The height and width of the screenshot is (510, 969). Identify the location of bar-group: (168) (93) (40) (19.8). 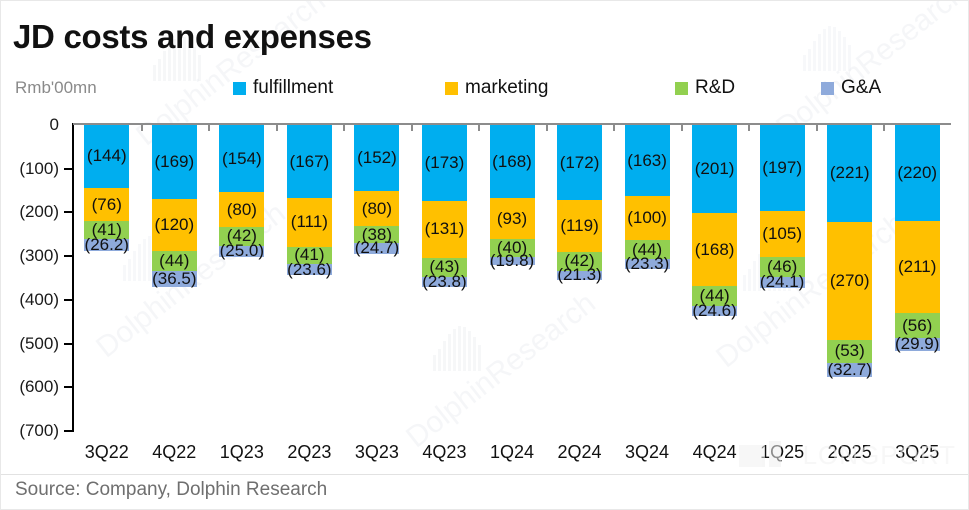
(512, 278).